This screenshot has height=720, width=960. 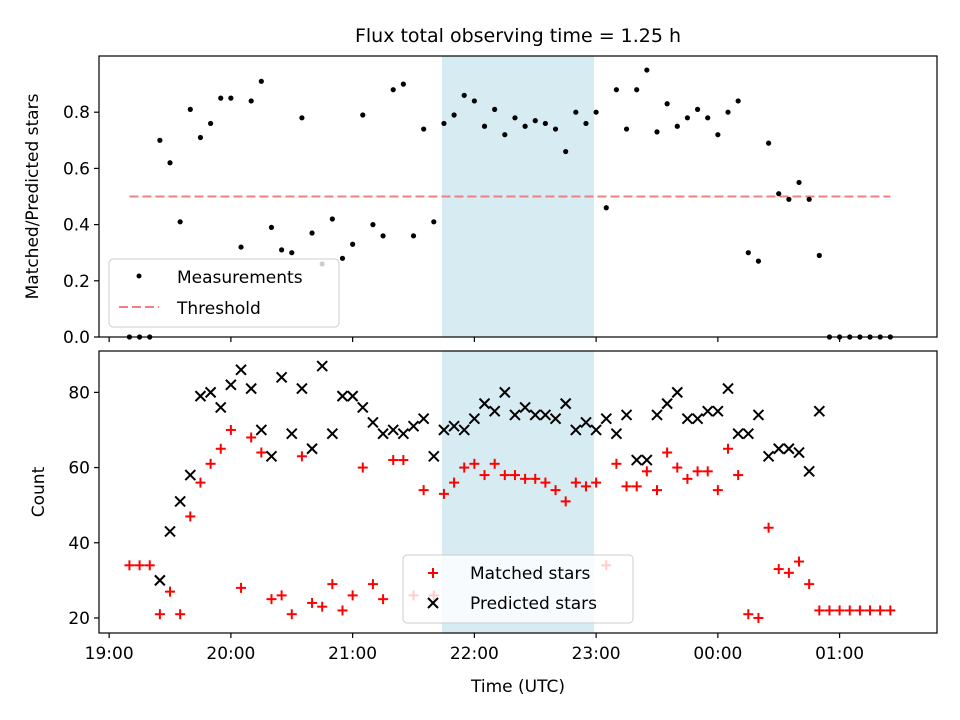 What do you see at coordinates (533, 604) in the screenshot?
I see `legend-predicted-label: Predicted stars` at bounding box center [533, 604].